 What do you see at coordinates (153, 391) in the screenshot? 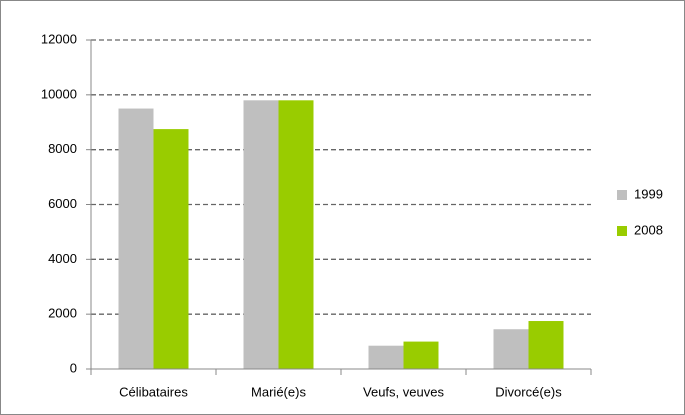
I see `x-tick-label: Célibataires` at bounding box center [153, 391].